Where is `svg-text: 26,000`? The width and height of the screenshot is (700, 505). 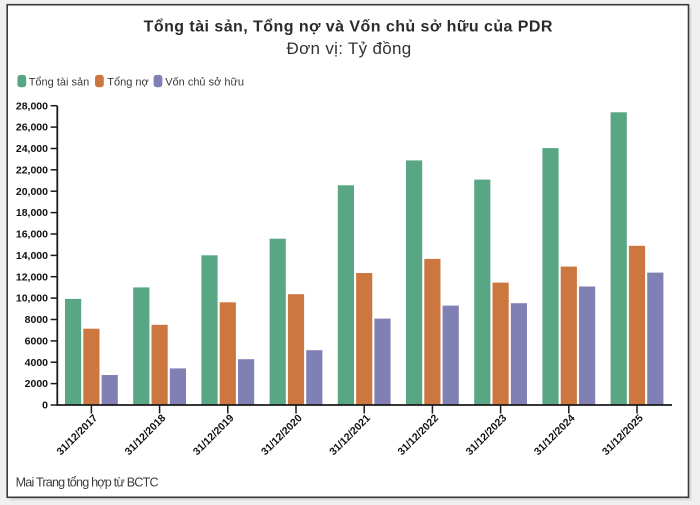 svg-text: 26,000 is located at coordinates (32, 128).